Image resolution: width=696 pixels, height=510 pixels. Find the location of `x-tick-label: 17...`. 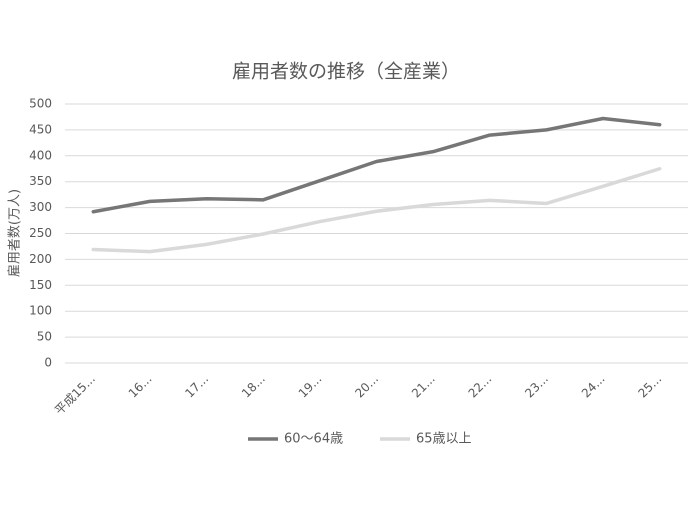

x-tick-label: 17... is located at coordinates (196, 386).